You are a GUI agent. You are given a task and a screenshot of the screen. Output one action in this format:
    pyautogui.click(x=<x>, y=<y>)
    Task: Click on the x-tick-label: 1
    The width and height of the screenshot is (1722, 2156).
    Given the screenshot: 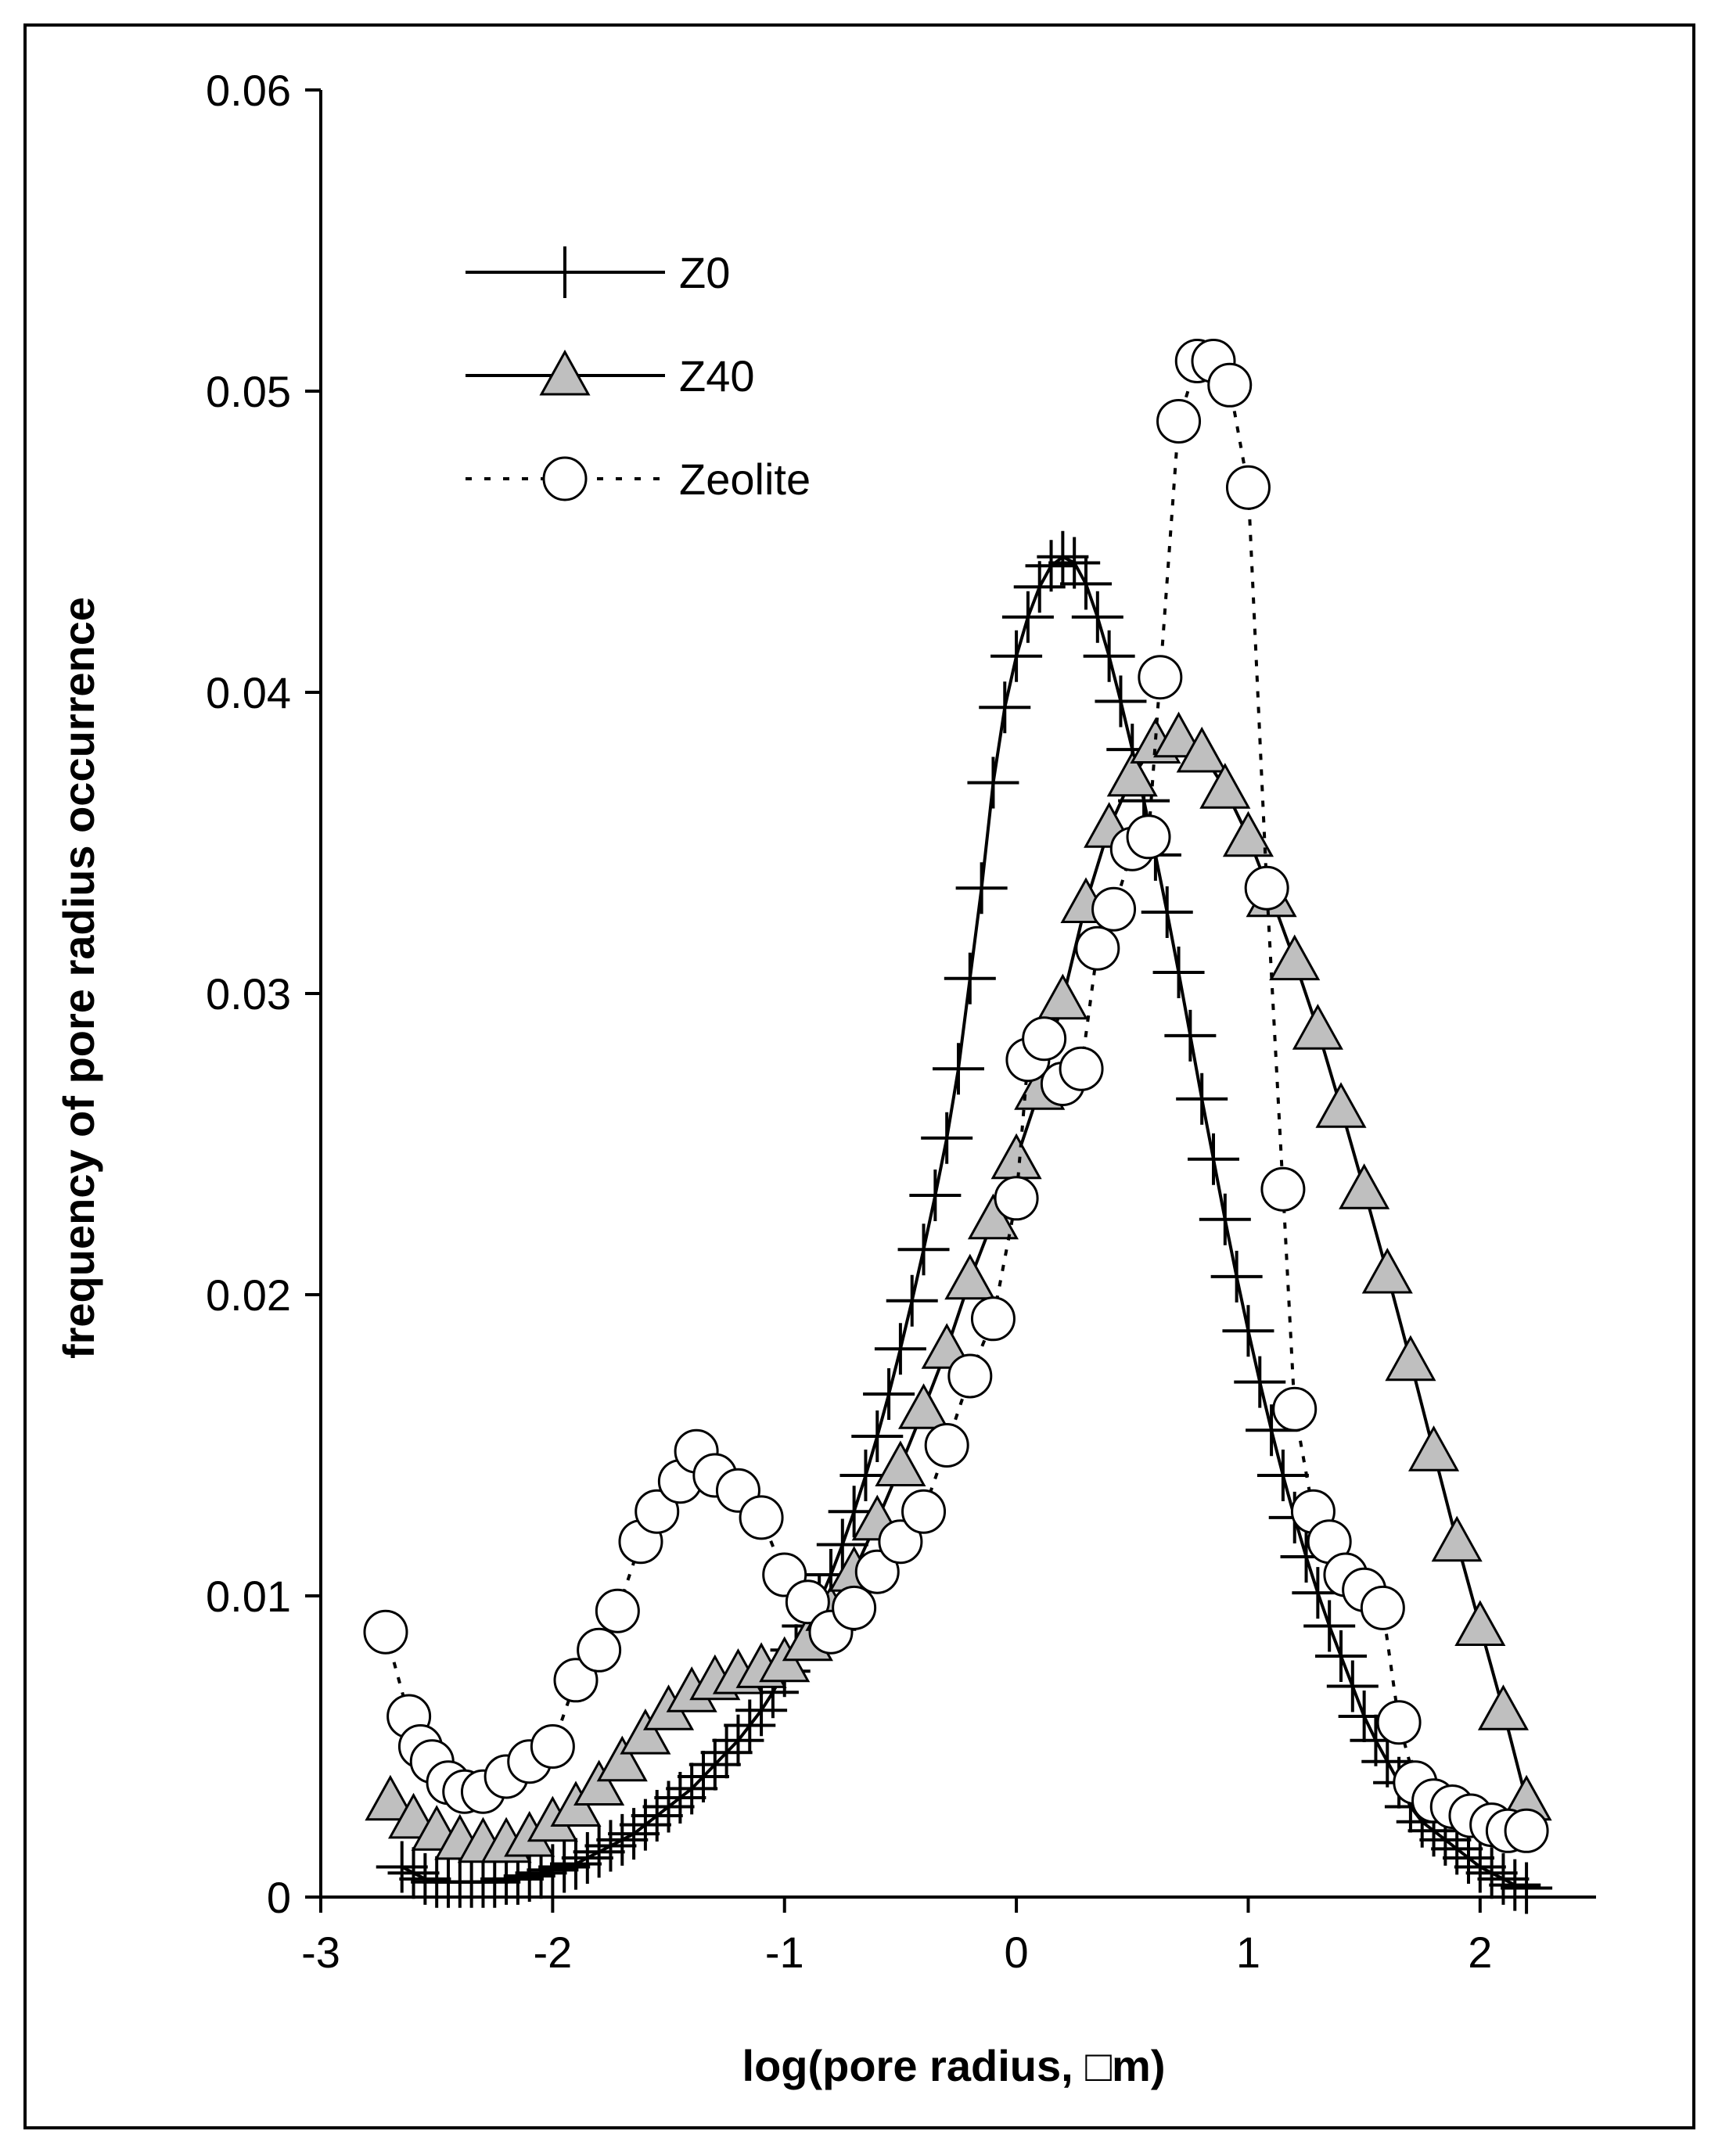 What is the action you would take?
    pyautogui.click(x=1248, y=1952)
    